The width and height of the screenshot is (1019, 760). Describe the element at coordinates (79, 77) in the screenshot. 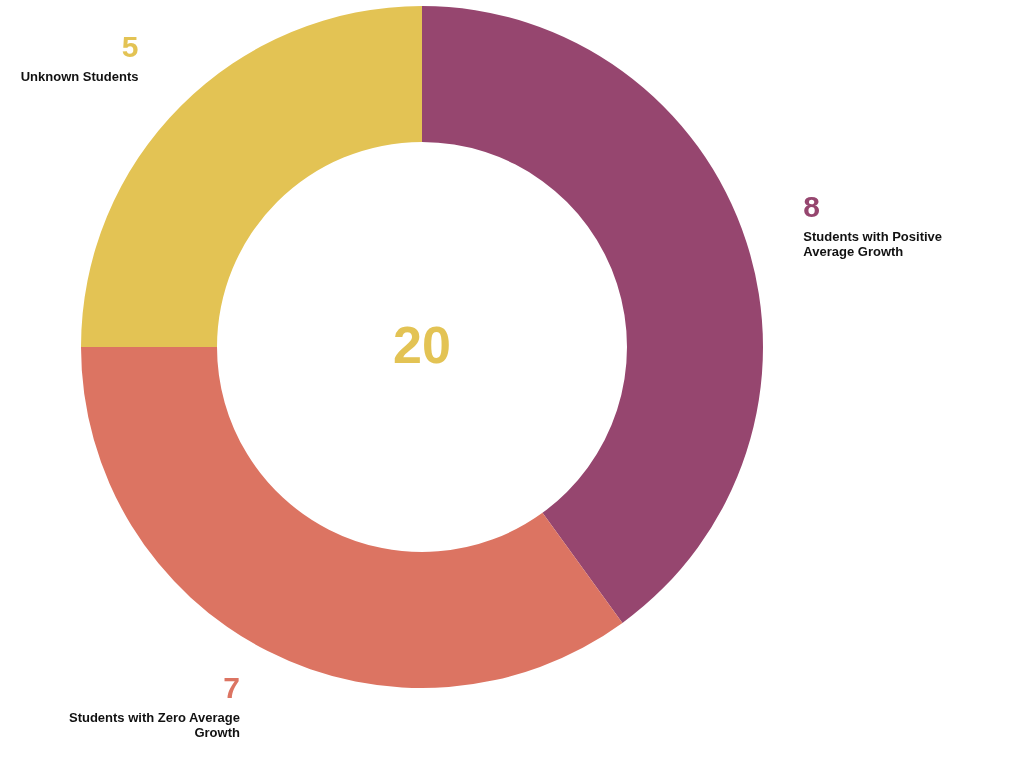

I see `slice-label: Unknown Students` at that location.